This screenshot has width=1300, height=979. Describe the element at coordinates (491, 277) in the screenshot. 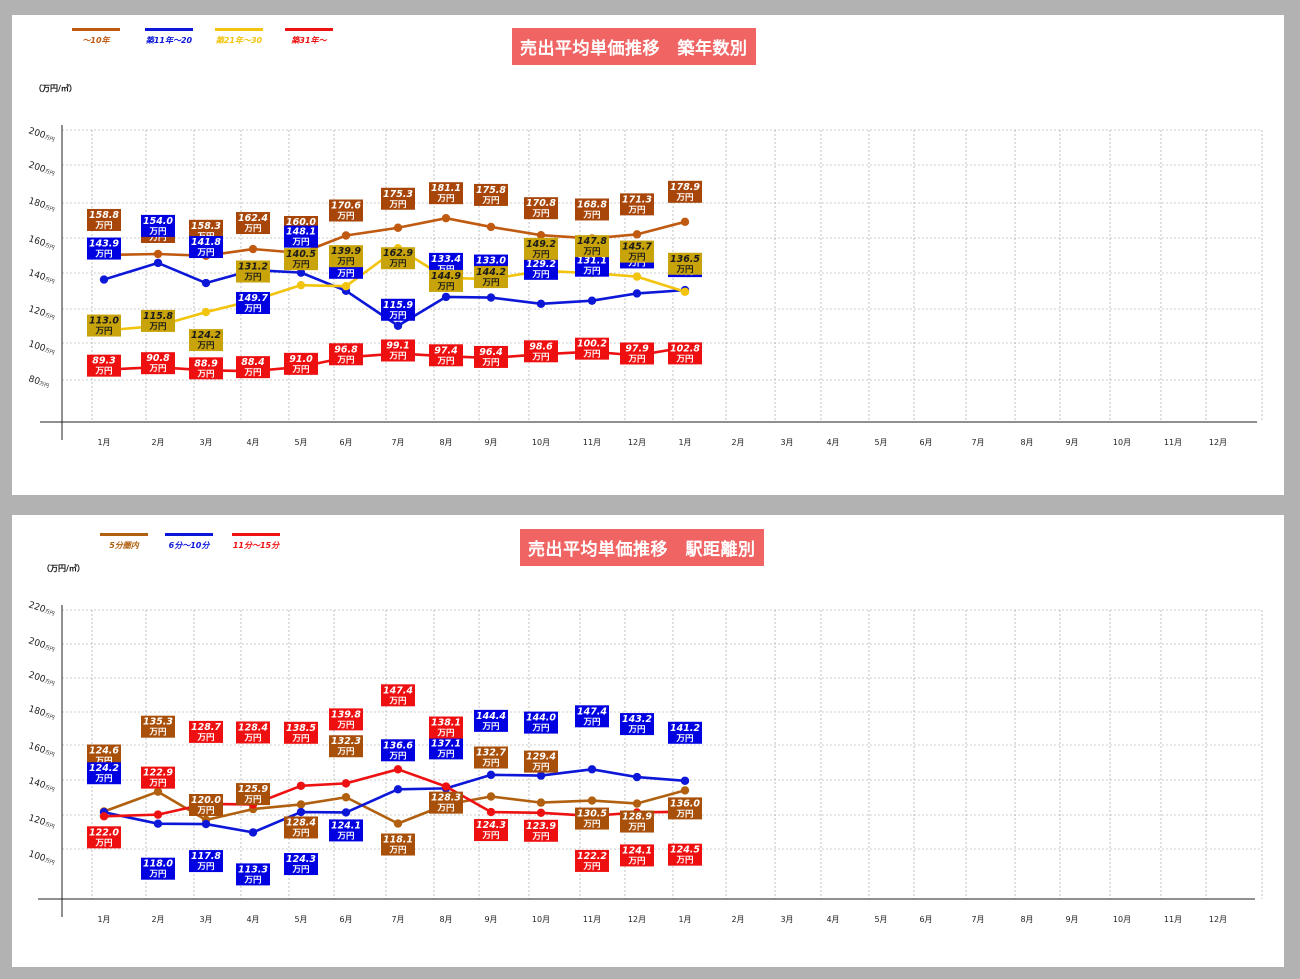

I see `data-label: 144.2万円` at that location.